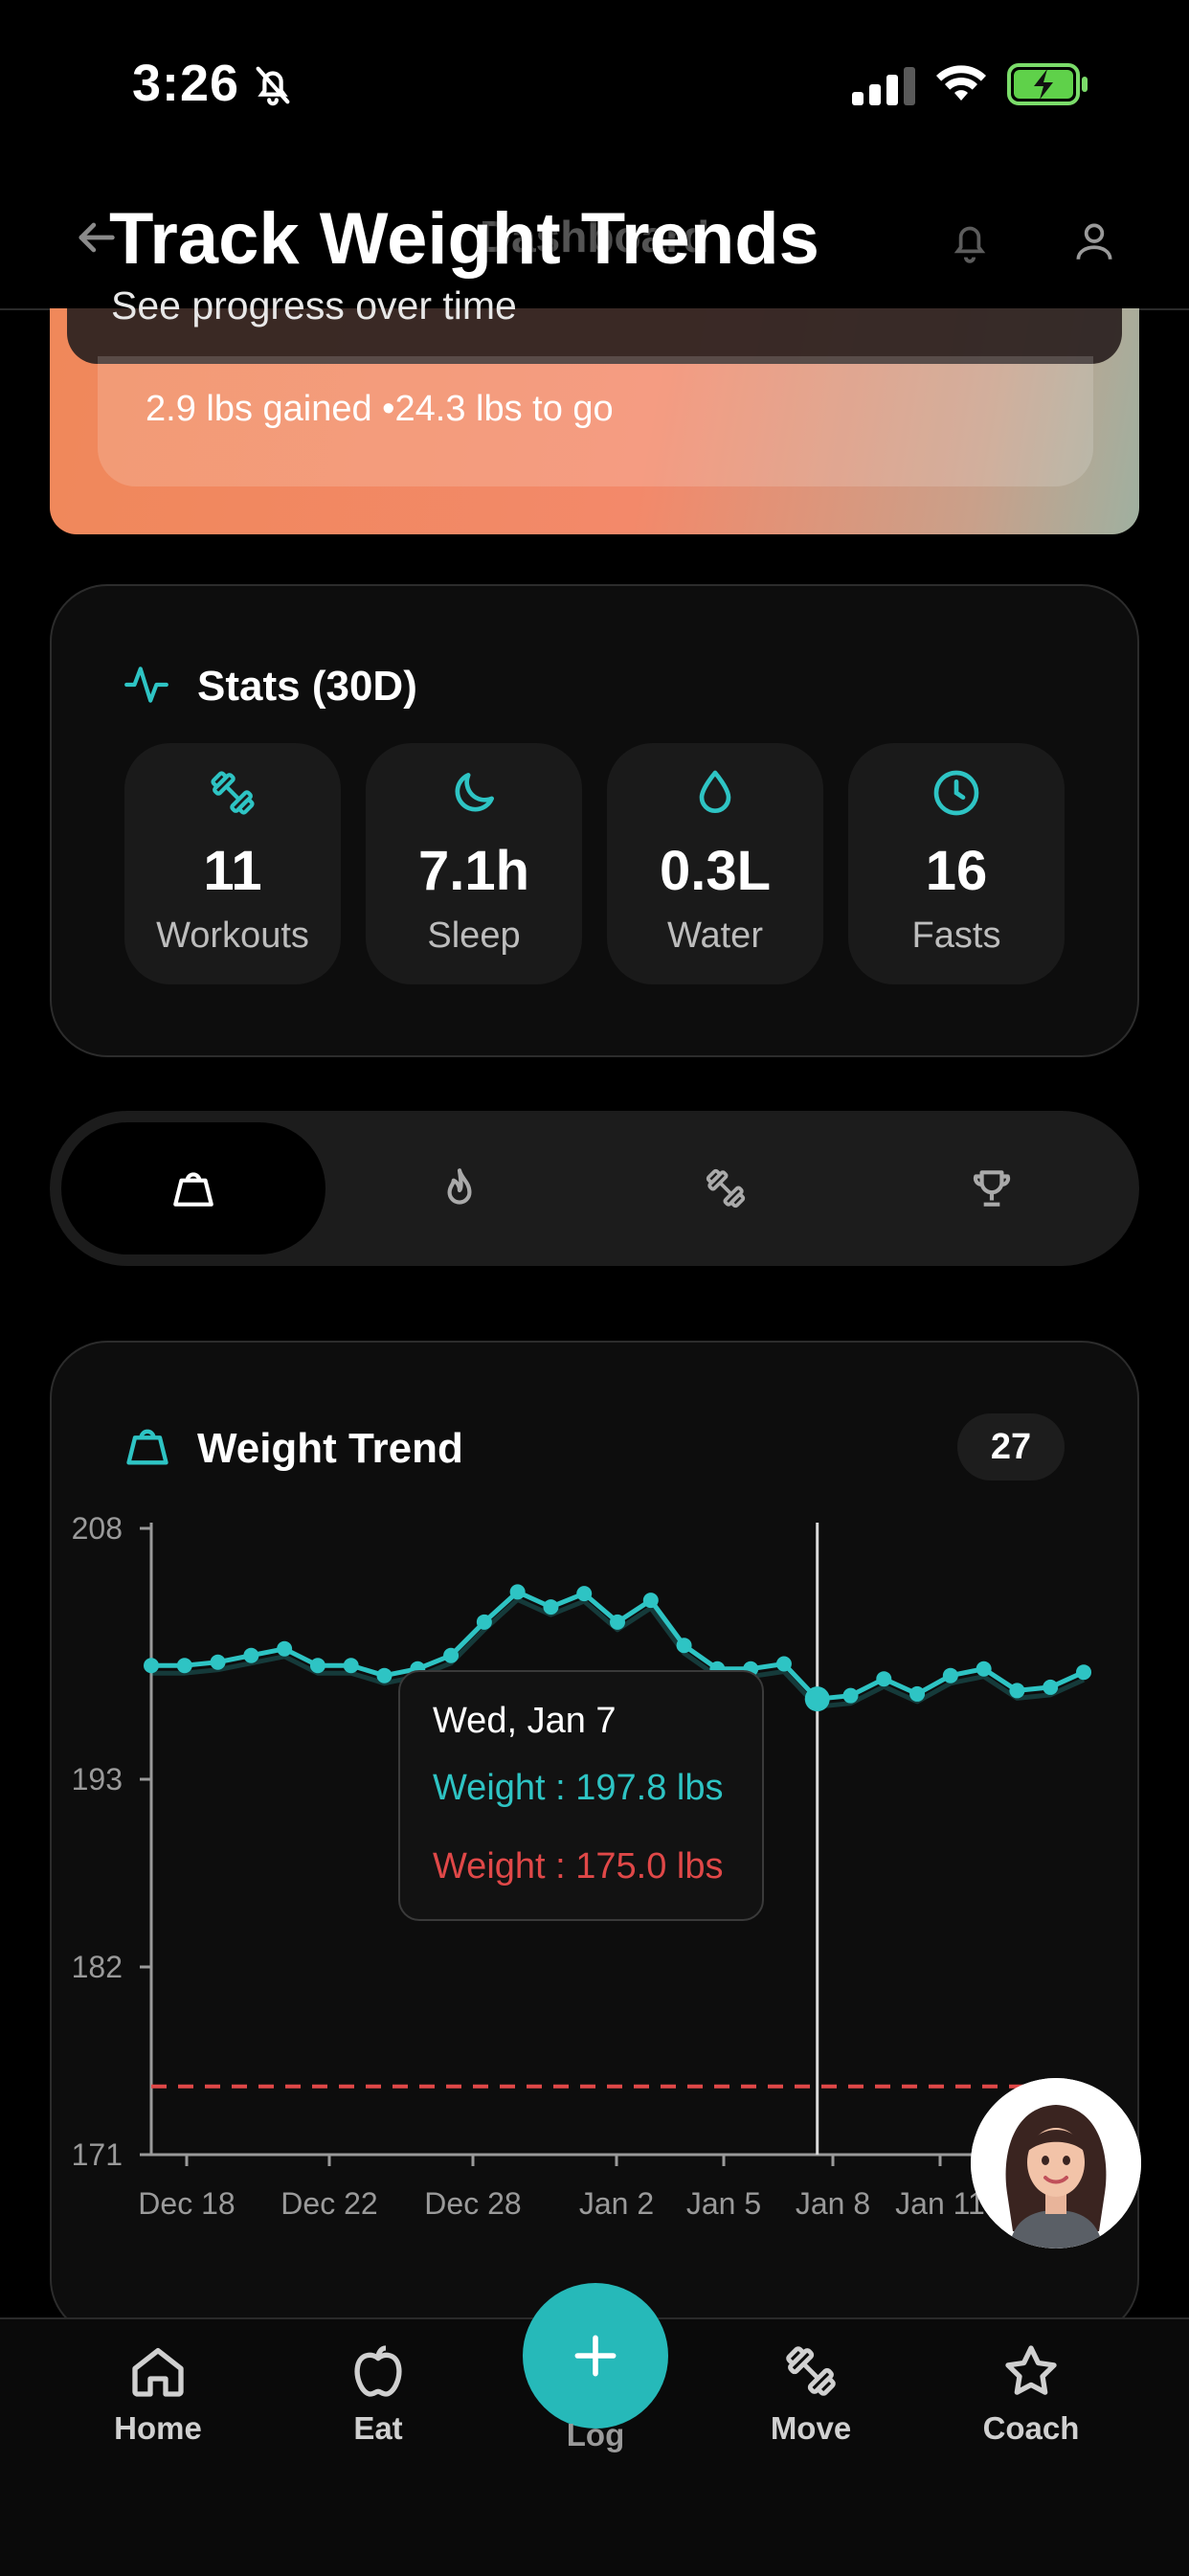 The image size is (1189, 2576). What do you see at coordinates (330, 1448) in the screenshot?
I see `weight-trend-title: Weight Trend` at bounding box center [330, 1448].